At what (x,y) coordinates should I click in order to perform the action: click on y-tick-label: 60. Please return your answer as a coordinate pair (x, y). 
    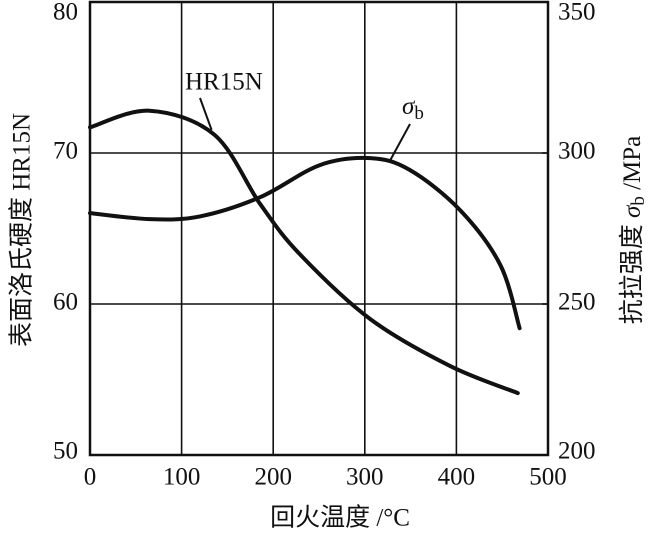
    Looking at the image, I should click on (65, 302).